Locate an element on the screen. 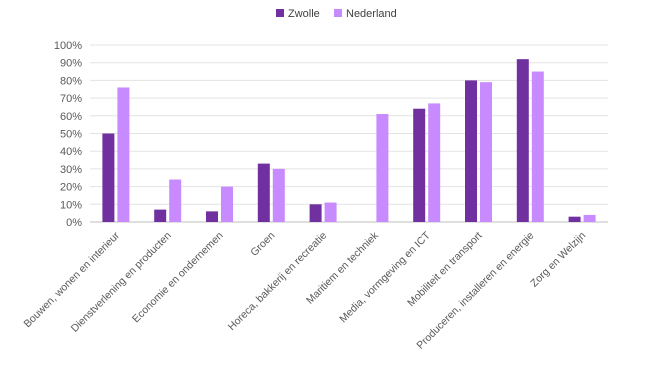 Image resolution: width=651 pixels, height=371 pixels. legend-item-zwolle: Zwolle is located at coordinates (298, 14).